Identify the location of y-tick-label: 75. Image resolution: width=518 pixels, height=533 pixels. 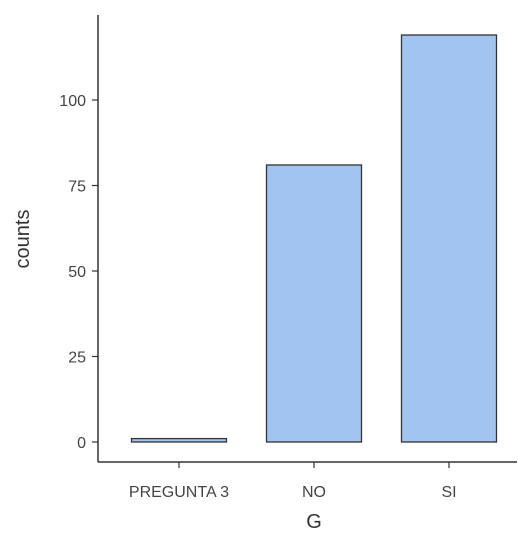
(77, 187).